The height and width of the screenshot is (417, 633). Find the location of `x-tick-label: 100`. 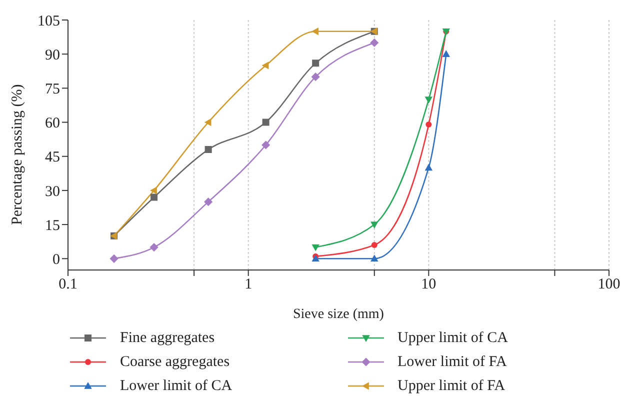

x-tick-label: 100 is located at coordinates (609, 284).